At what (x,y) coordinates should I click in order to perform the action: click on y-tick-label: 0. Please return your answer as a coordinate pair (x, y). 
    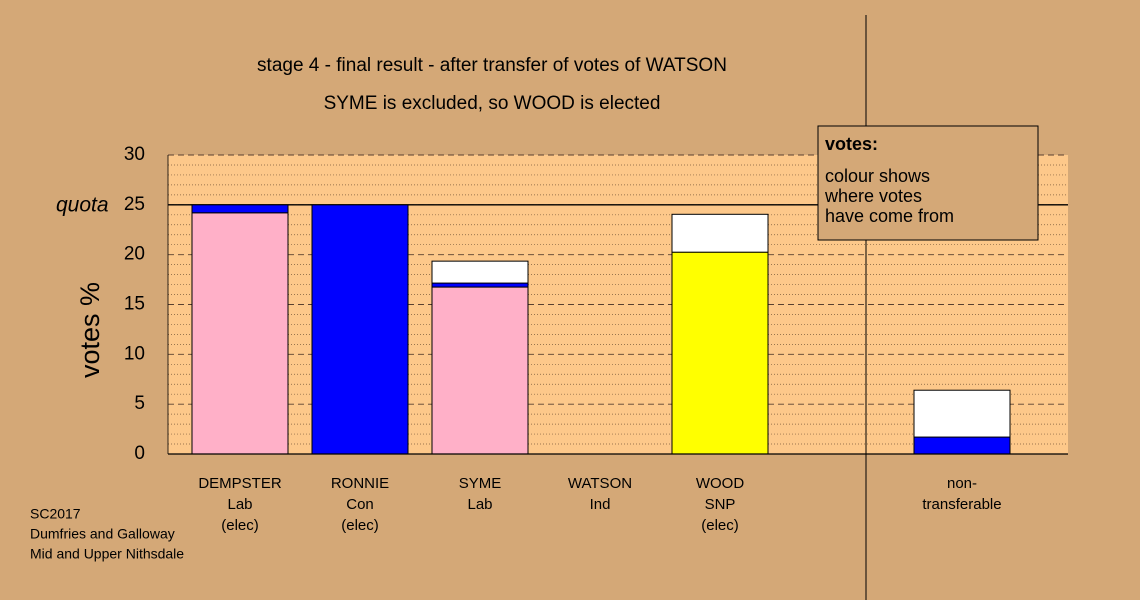
    Looking at the image, I should click on (139, 453).